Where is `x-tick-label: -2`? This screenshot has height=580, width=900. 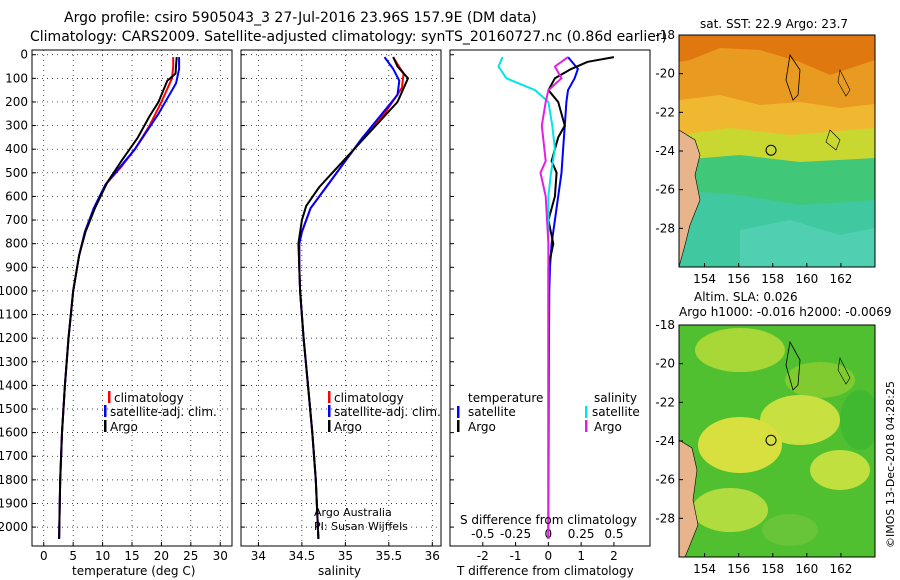
x-tick-label: -2 is located at coordinates (483, 556).